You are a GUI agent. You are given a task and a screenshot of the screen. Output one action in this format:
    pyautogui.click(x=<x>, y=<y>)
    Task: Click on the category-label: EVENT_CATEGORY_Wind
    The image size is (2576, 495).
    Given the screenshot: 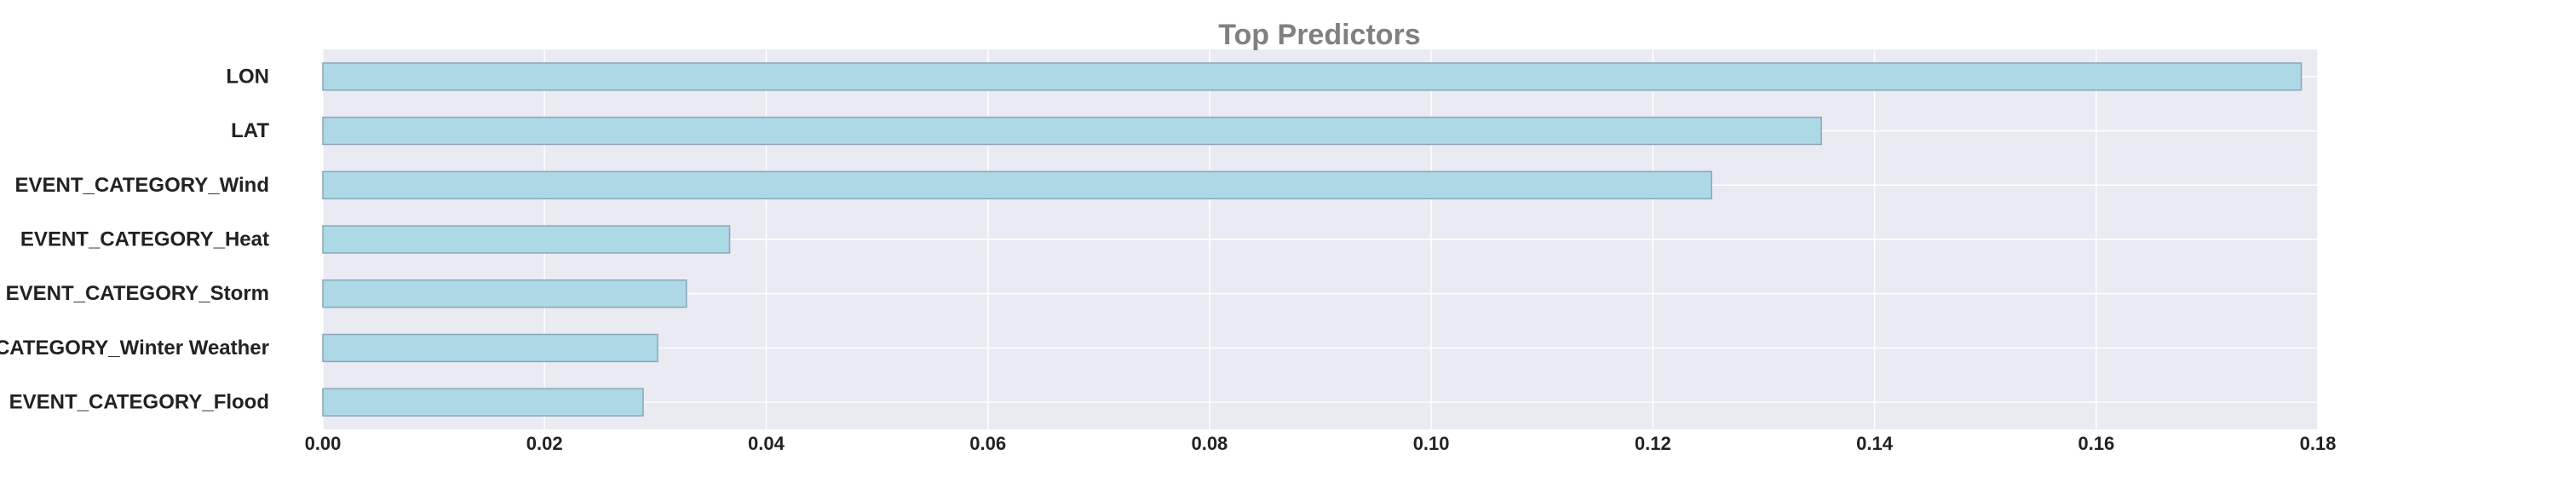 What is the action you would take?
    pyautogui.click(x=142, y=185)
    